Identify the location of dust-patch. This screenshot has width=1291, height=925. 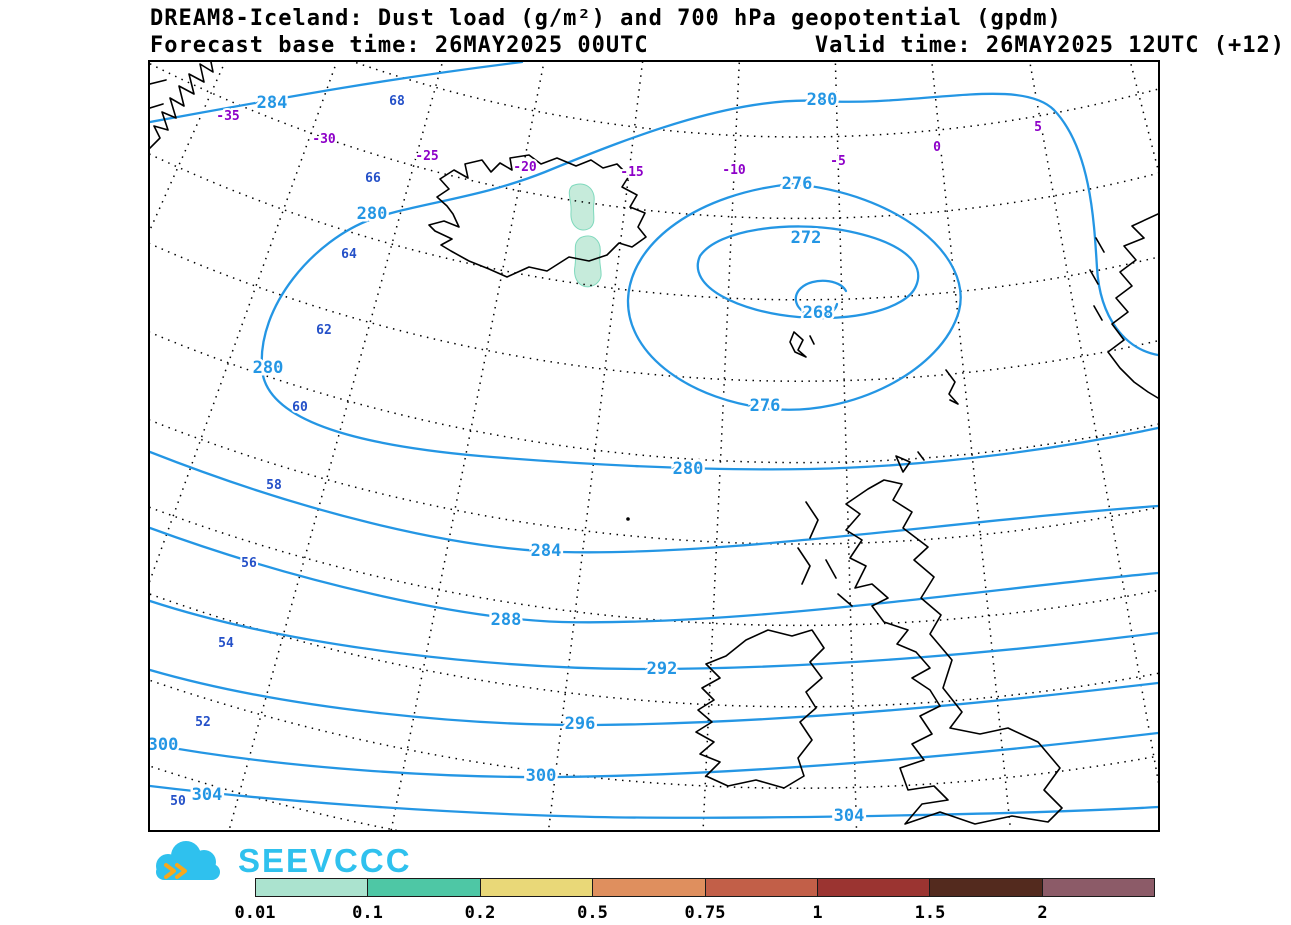
(581, 207).